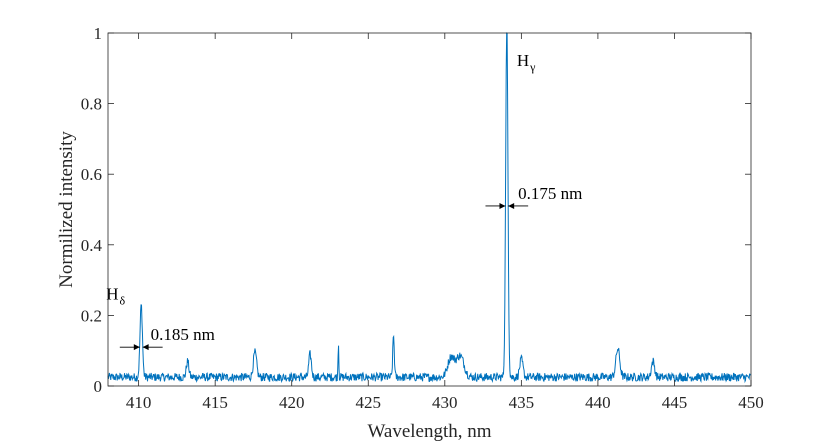 The height and width of the screenshot is (441, 830). I want to click on y-tick-label: 0.4, so click(92, 245).